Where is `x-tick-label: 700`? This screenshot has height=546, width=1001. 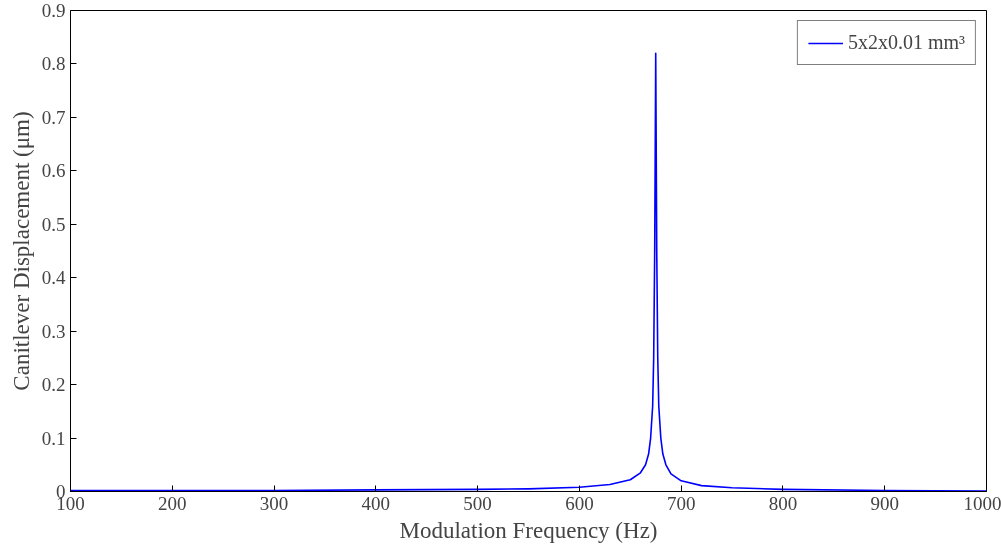
x-tick-label: 700 is located at coordinates (681, 503).